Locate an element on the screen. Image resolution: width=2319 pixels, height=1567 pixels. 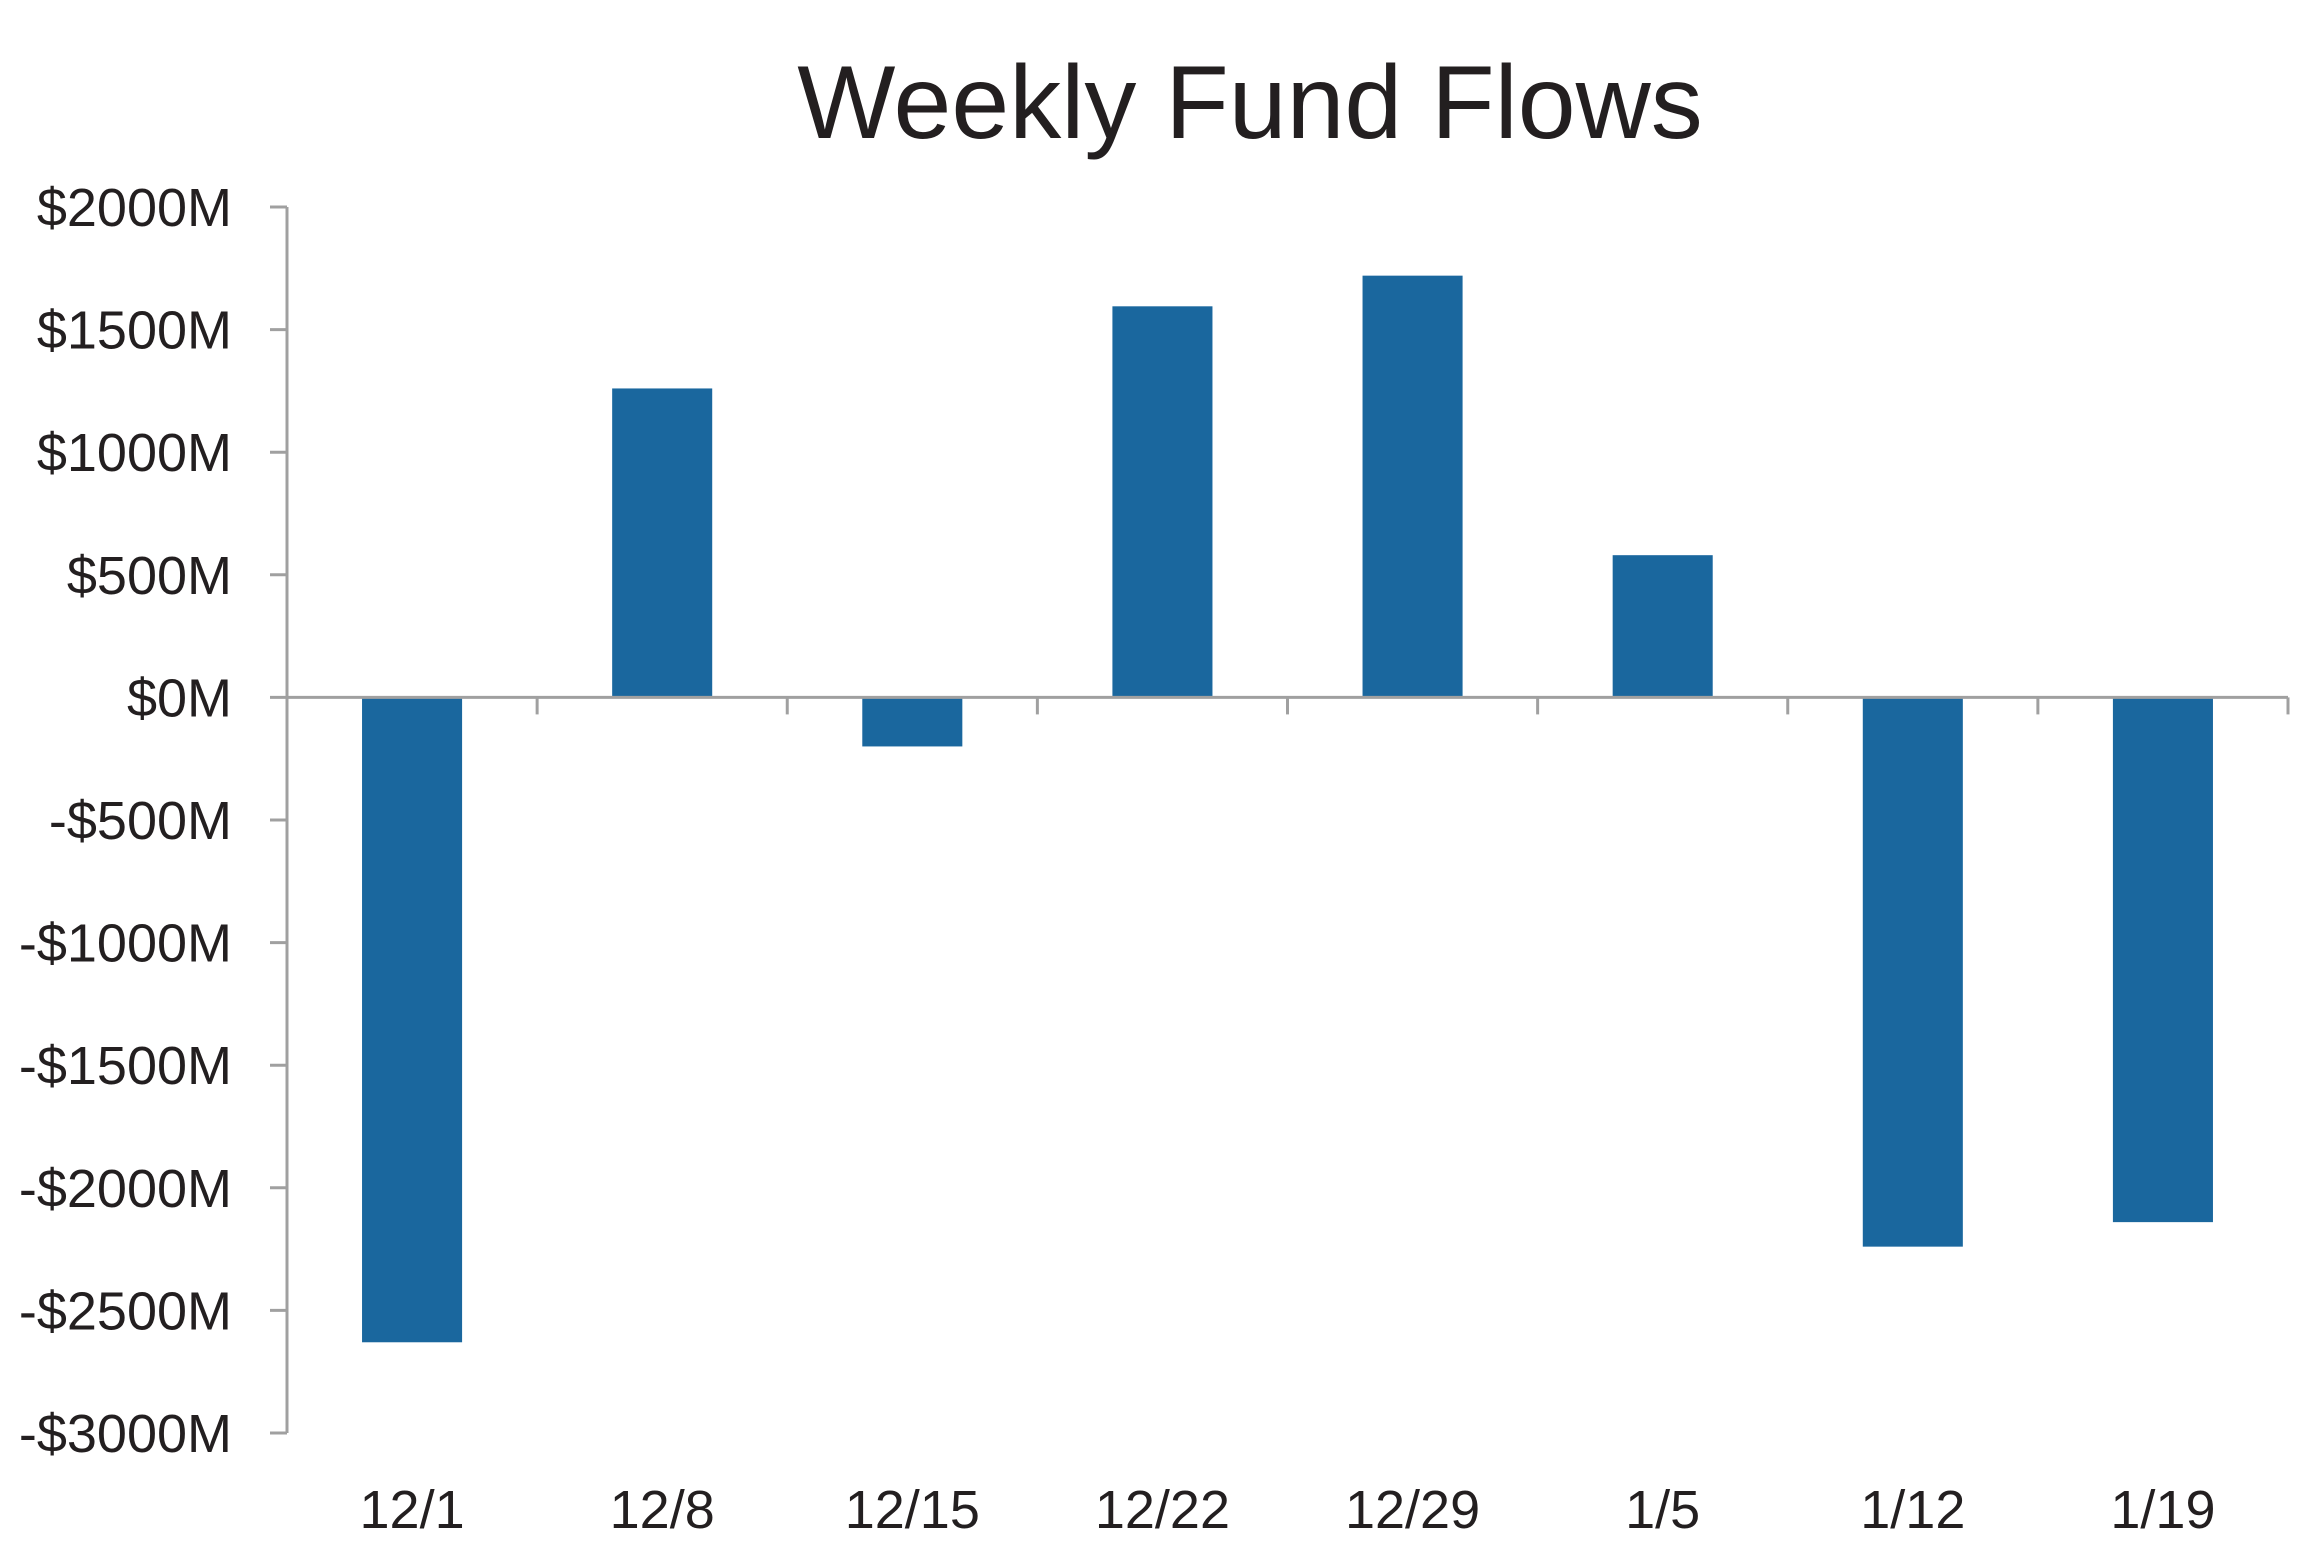
y-tick-label: $1500M is located at coordinates (134, 331).